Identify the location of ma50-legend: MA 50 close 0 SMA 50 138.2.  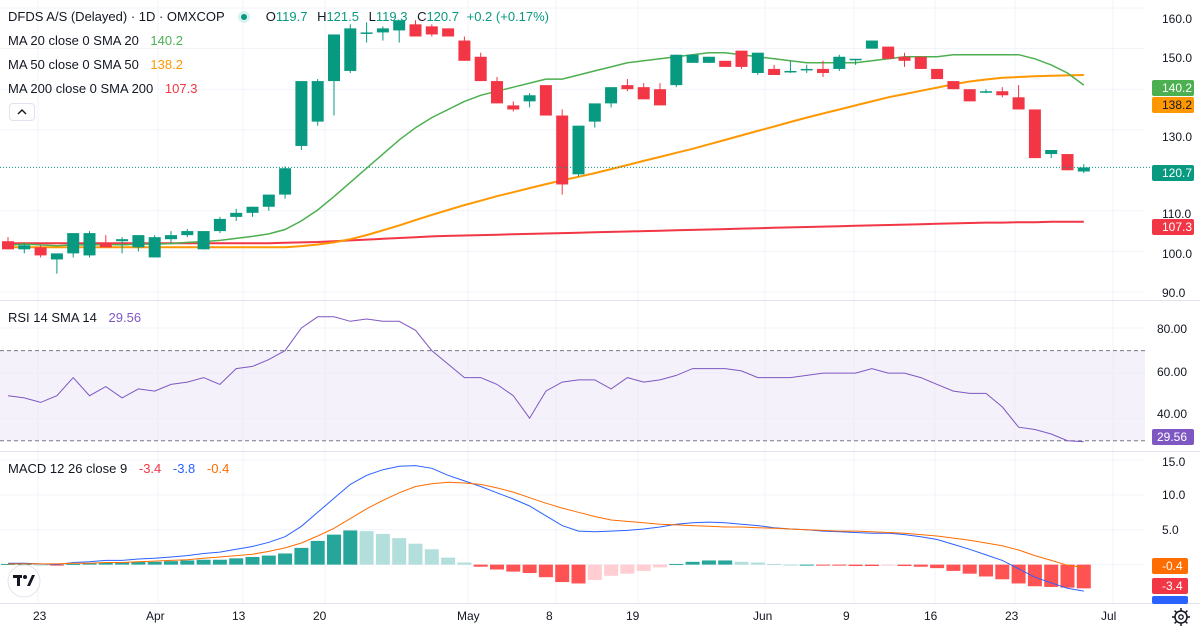
(95, 65).